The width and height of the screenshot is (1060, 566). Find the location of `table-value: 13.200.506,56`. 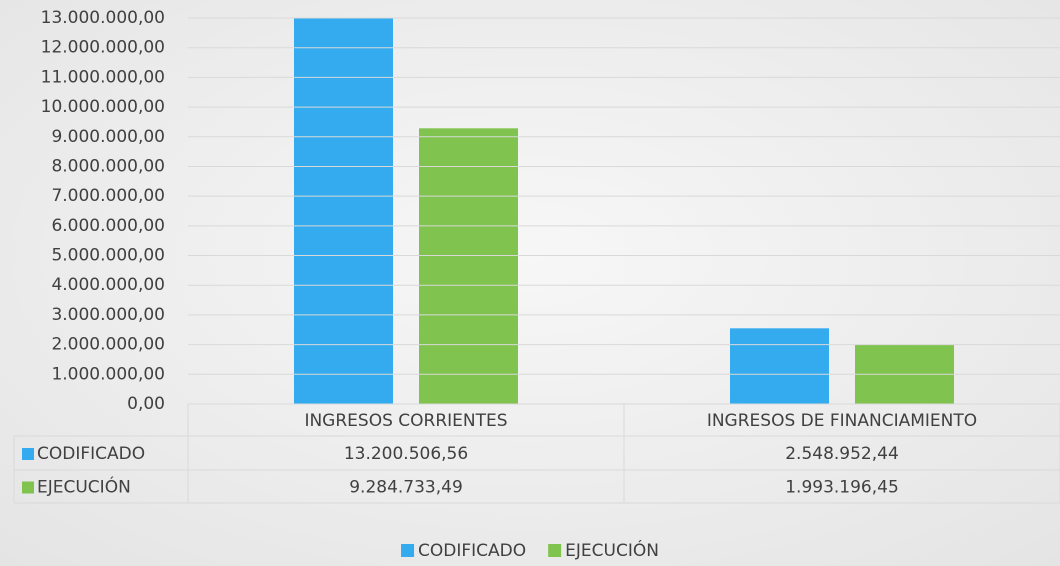

table-value: 13.200.506,56 is located at coordinates (406, 454).